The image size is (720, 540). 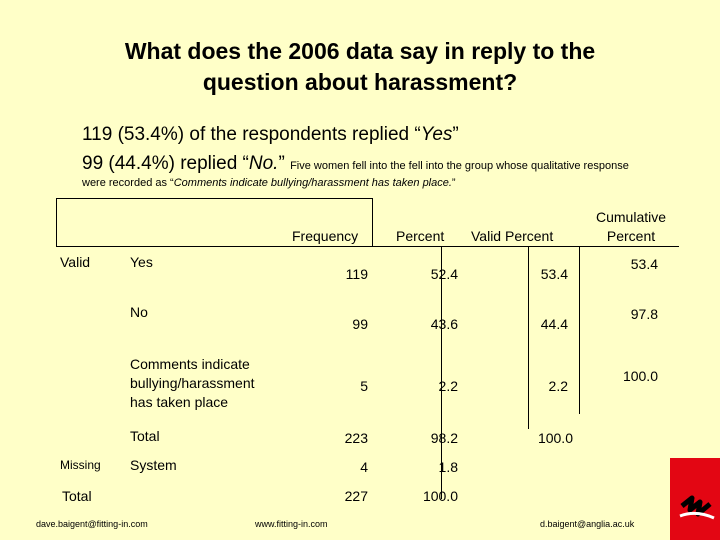 I want to click on total-percent: 98.2, so click(x=444, y=438).